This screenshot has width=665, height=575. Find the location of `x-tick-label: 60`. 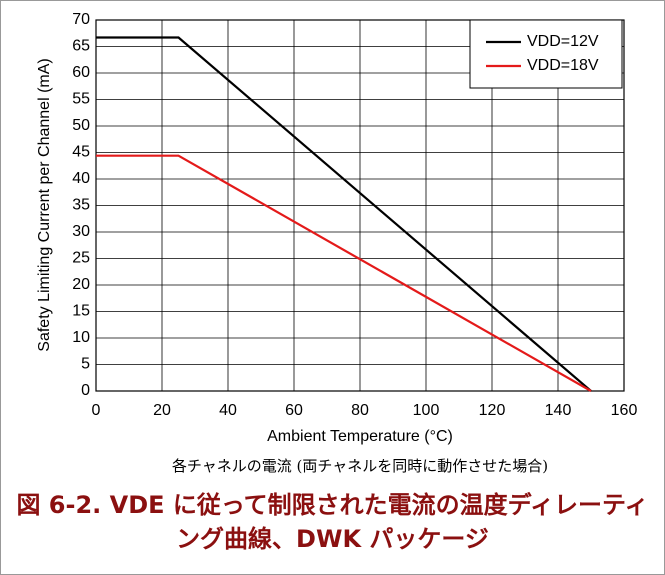

x-tick-label: 60 is located at coordinates (294, 410).